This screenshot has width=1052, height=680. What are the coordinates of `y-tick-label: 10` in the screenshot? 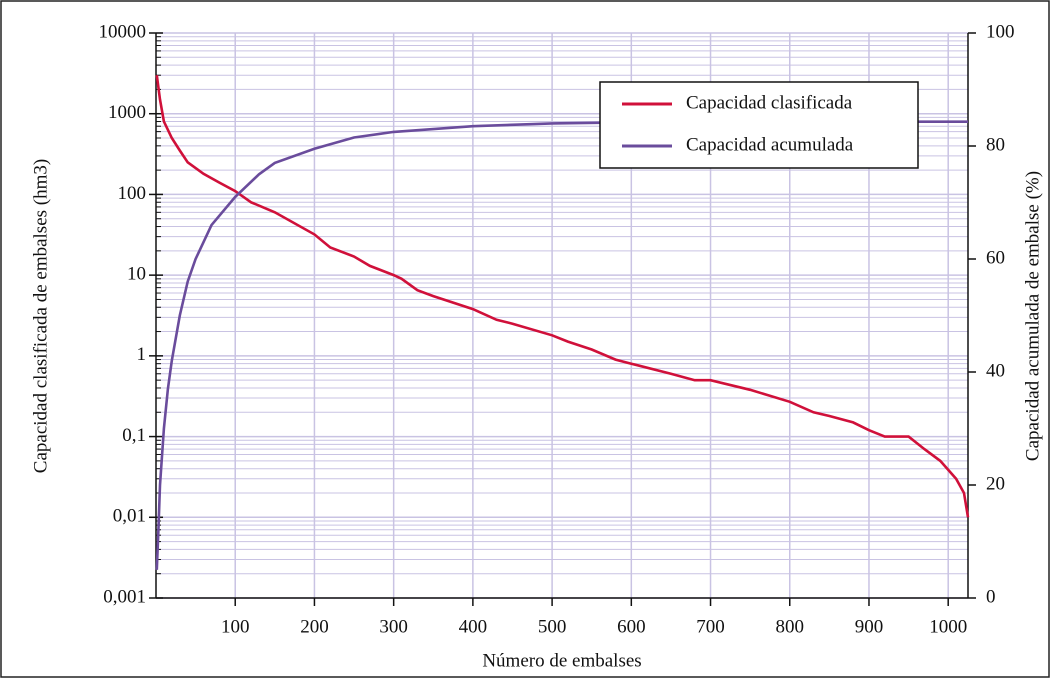 It's located at (136, 274).